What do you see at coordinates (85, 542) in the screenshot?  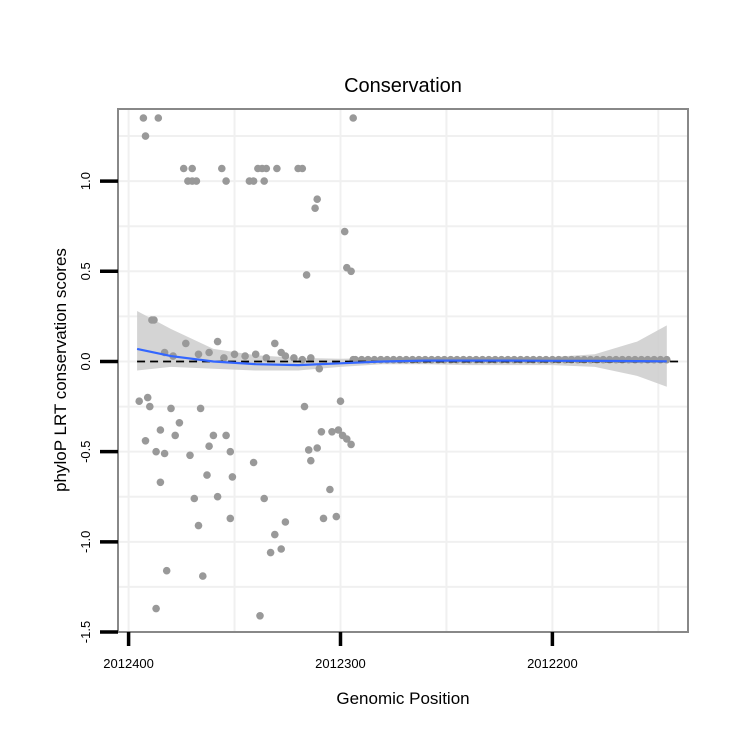 I see `y-tick-label: -1.0` at bounding box center [85, 542].